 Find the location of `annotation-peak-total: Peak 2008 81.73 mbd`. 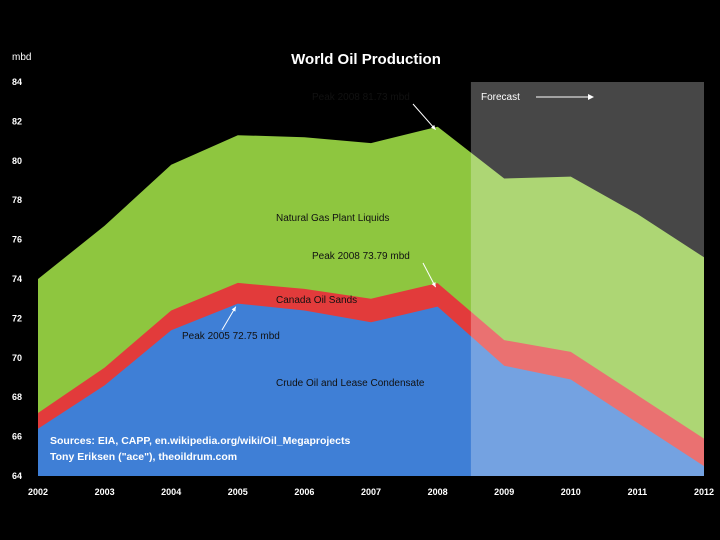

annotation-peak-total: Peak 2008 81.73 mbd is located at coordinates (361, 97).